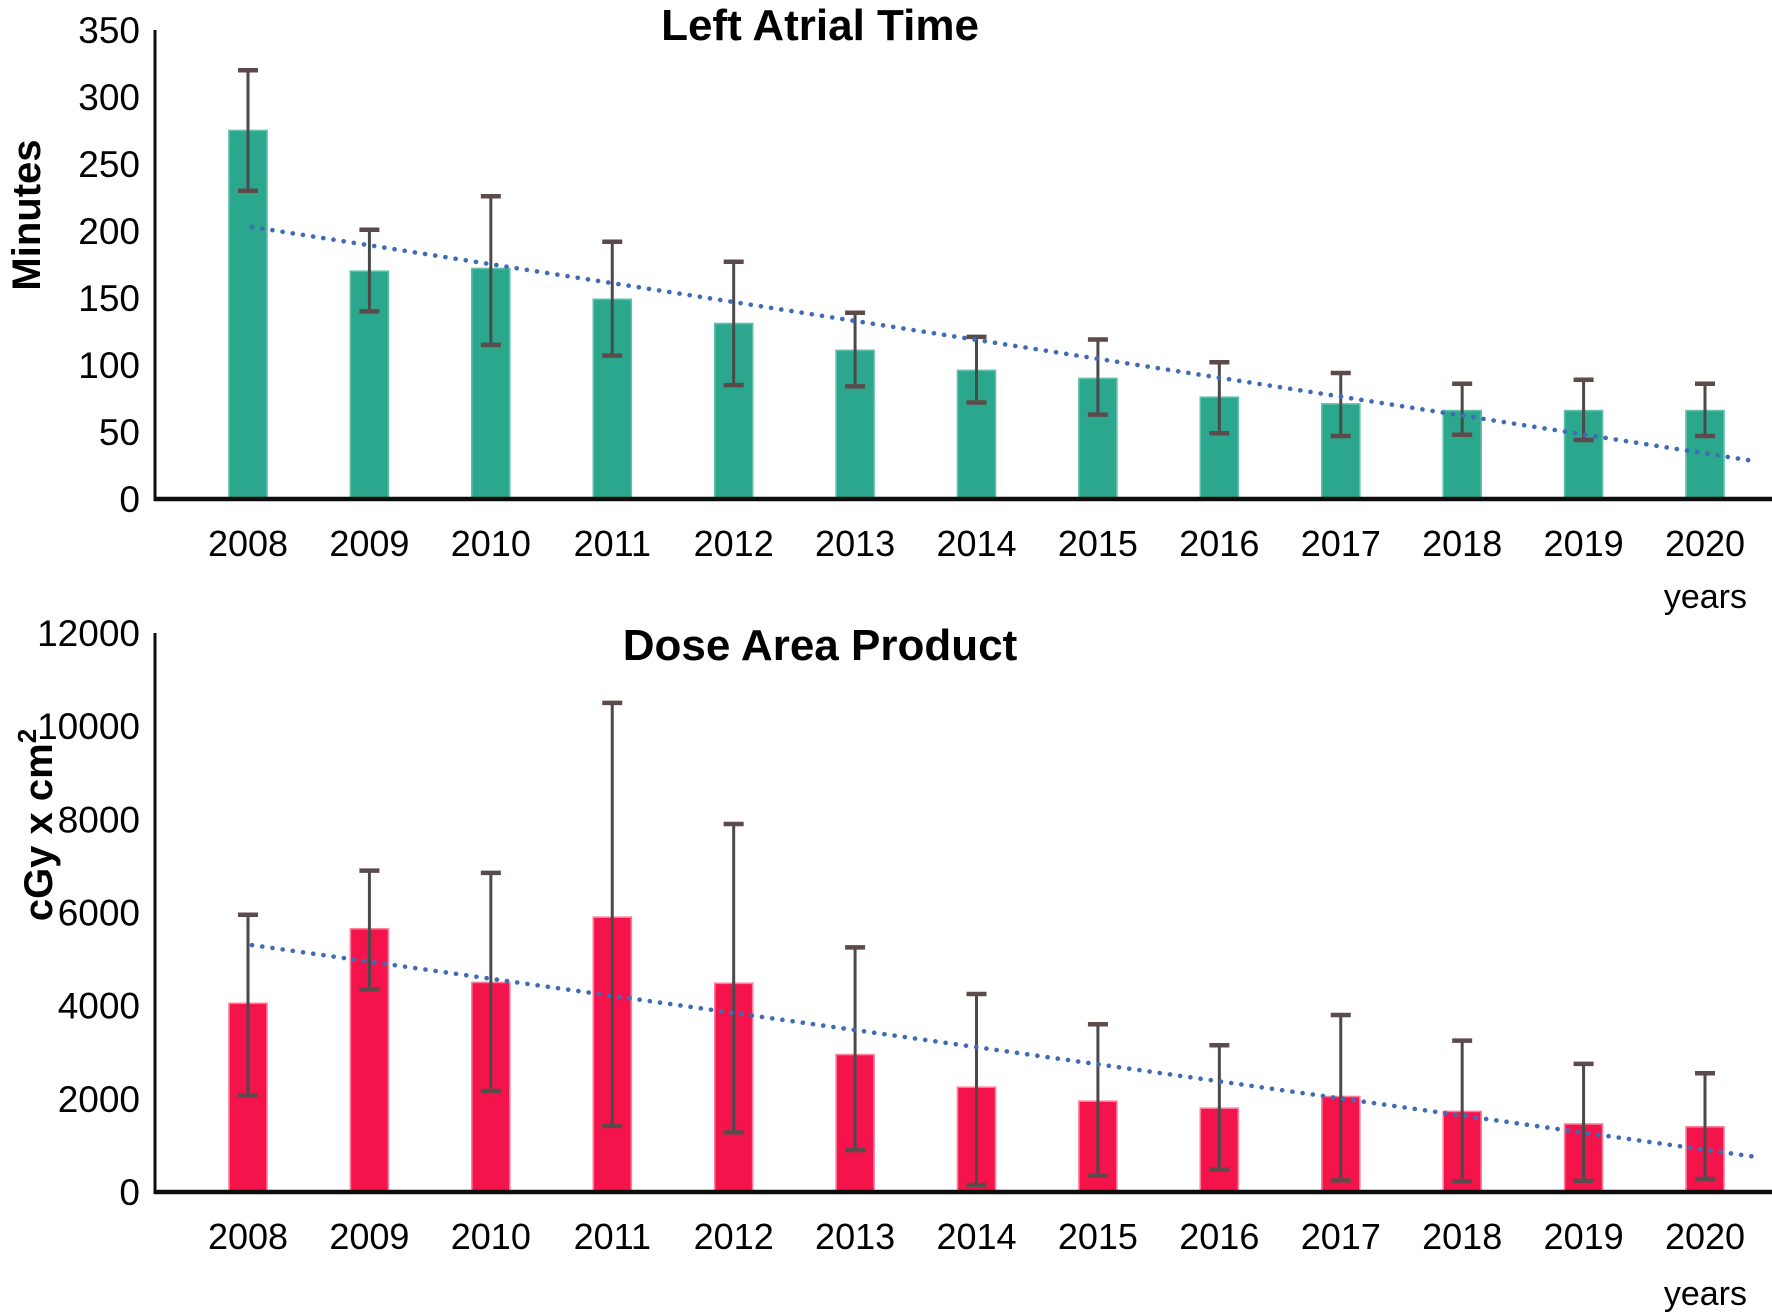 The width and height of the screenshot is (1772, 1313). I want to click on bar, so click(612, 399).